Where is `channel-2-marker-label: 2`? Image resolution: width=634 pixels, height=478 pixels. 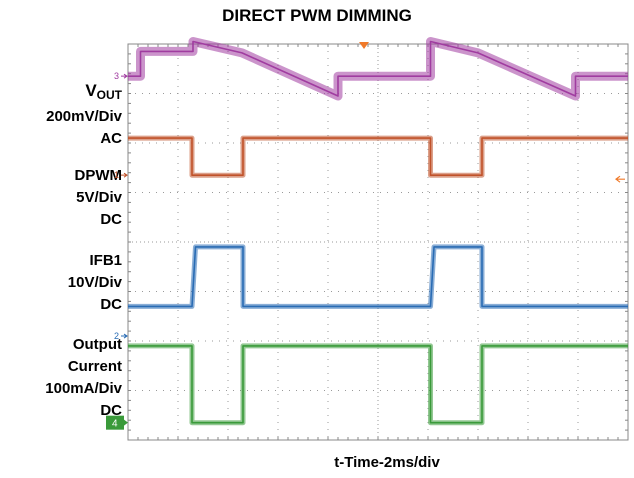
channel-2-marker-label: 2 is located at coordinates (116, 336).